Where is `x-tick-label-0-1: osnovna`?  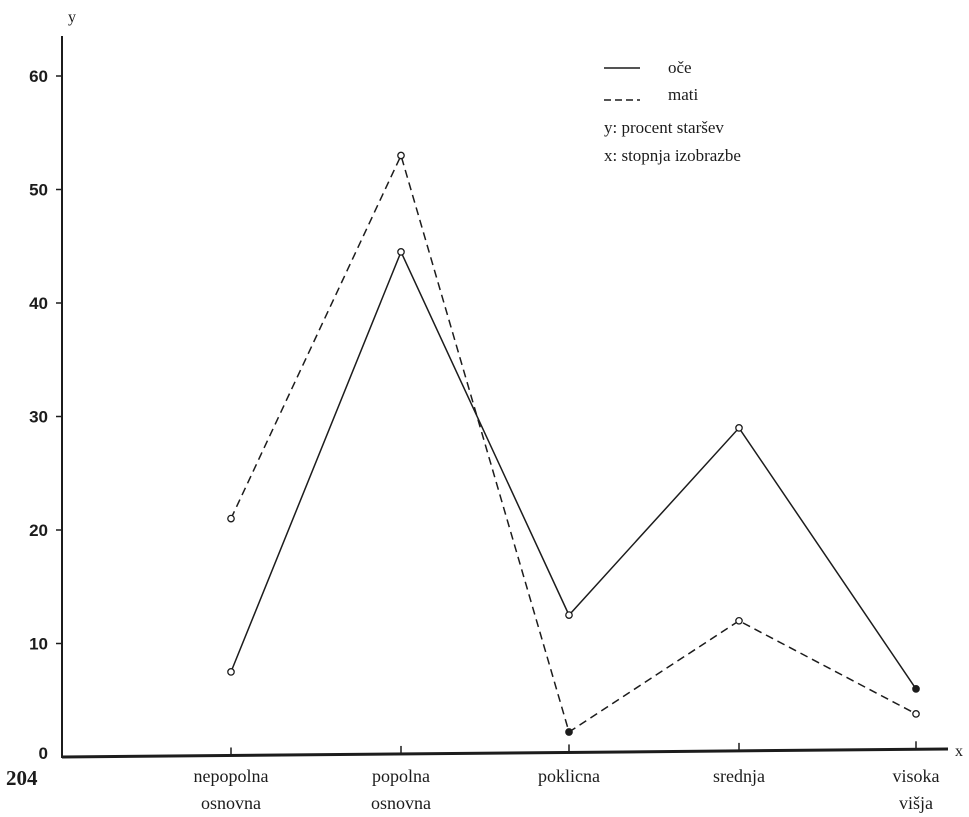
x-tick-label-0-1: osnovna is located at coordinates (231, 803).